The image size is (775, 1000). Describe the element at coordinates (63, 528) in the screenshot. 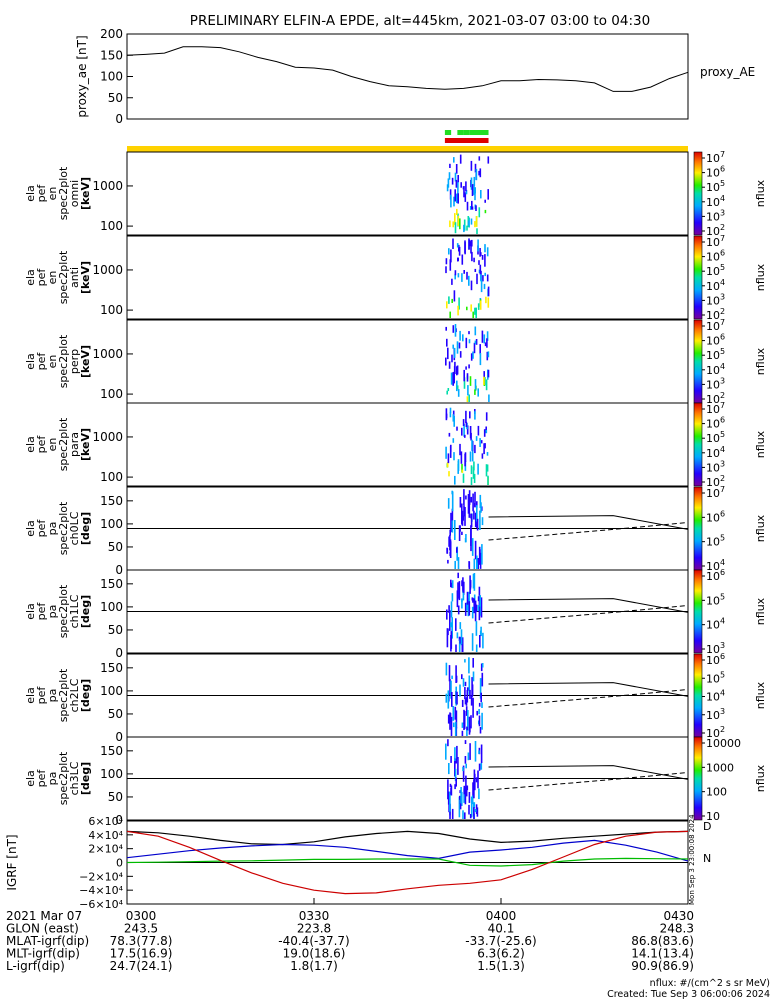

I see `spectrogram-ylabel-line: spec2plot` at that location.